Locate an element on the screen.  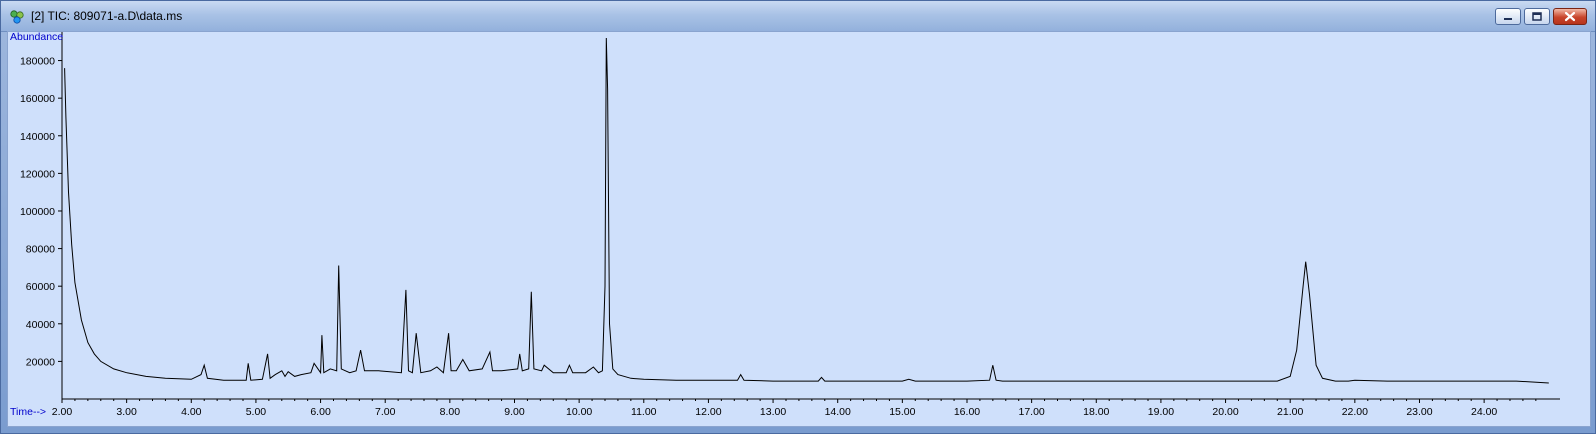
x-tick-label: 6.00 is located at coordinates (320, 412).